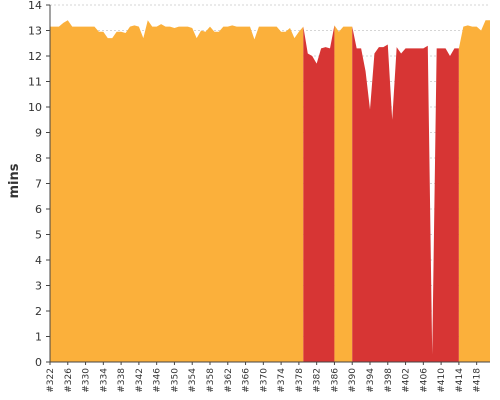 The width and height of the screenshot is (500, 400). Describe the element at coordinates (35, 56) in the screenshot. I see `y-tick-label: 12` at that location.